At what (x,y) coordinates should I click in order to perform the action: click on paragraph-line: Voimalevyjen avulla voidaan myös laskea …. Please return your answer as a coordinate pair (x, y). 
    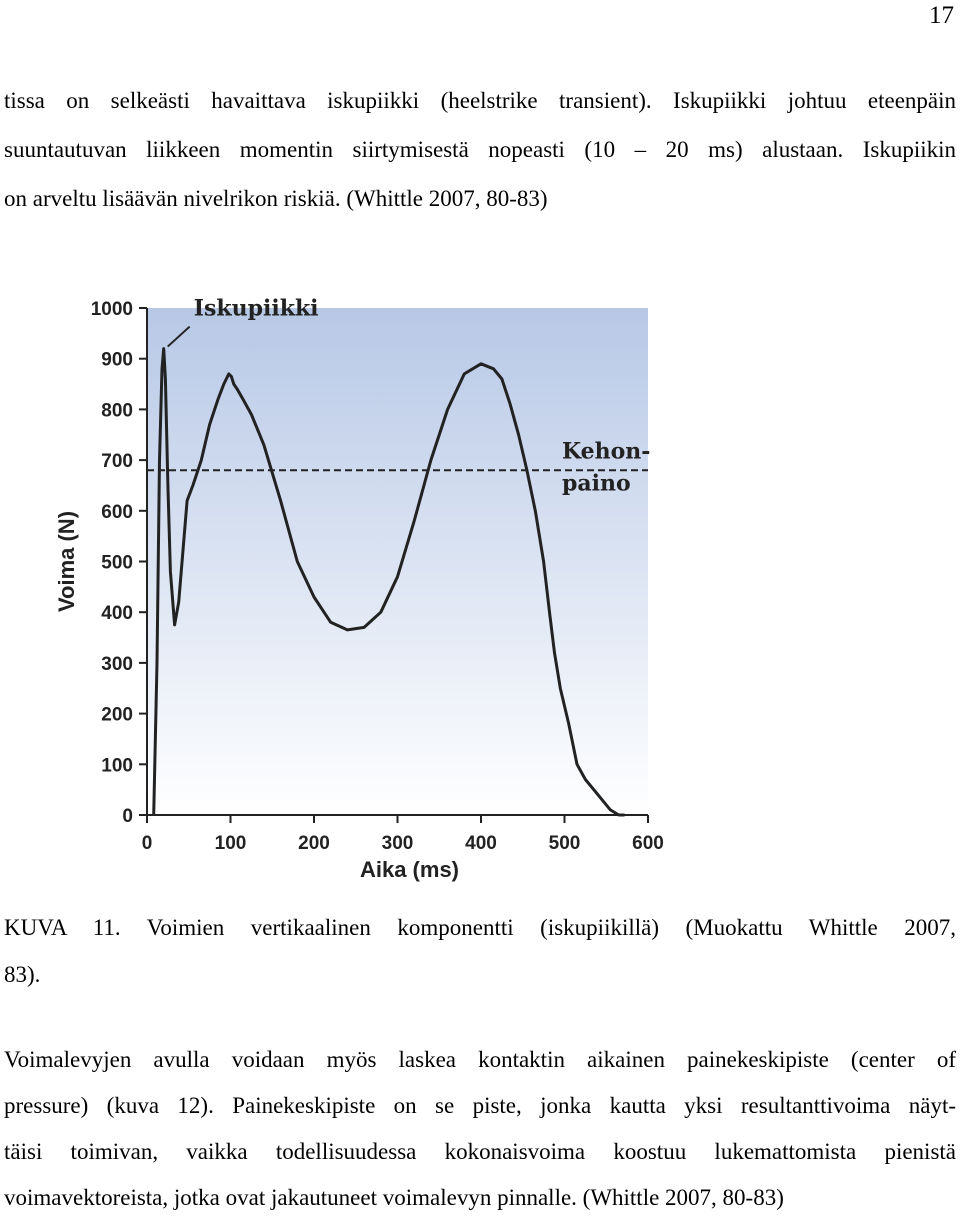
    Looking at the image, I should click on (480, 1059).